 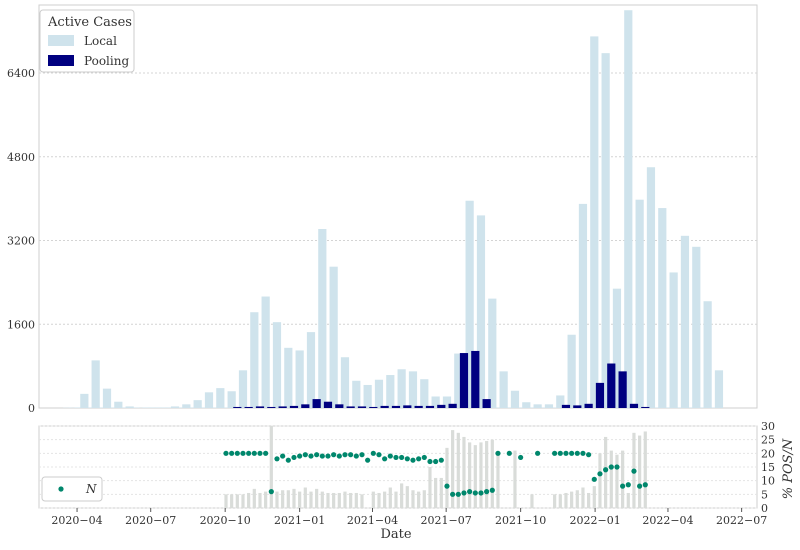 What do you see at coordinates (395, 534) in the screenshot?
I see `x-axis-title: Date` at bounding box center [395, 534].